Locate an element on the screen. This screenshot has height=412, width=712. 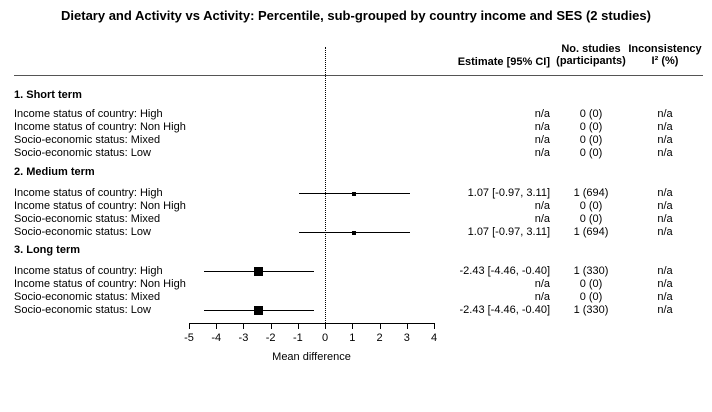
x-axis-line is located at coordinates (312, 323).